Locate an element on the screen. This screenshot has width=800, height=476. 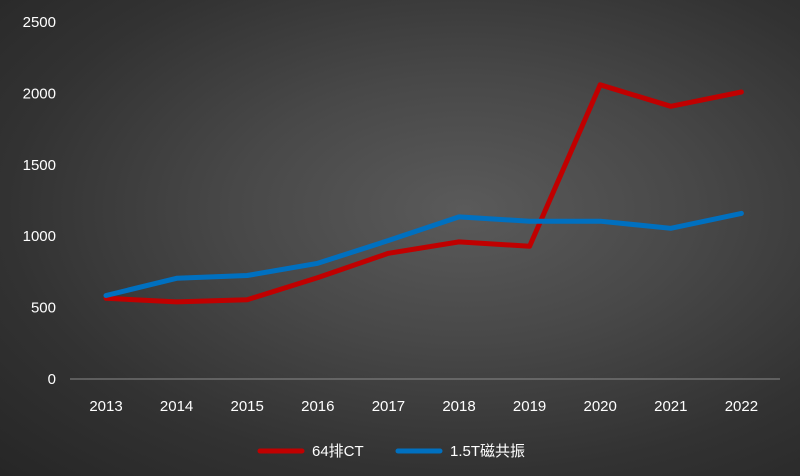
legend-label: 64排CT is located at coordinates (338, 451).